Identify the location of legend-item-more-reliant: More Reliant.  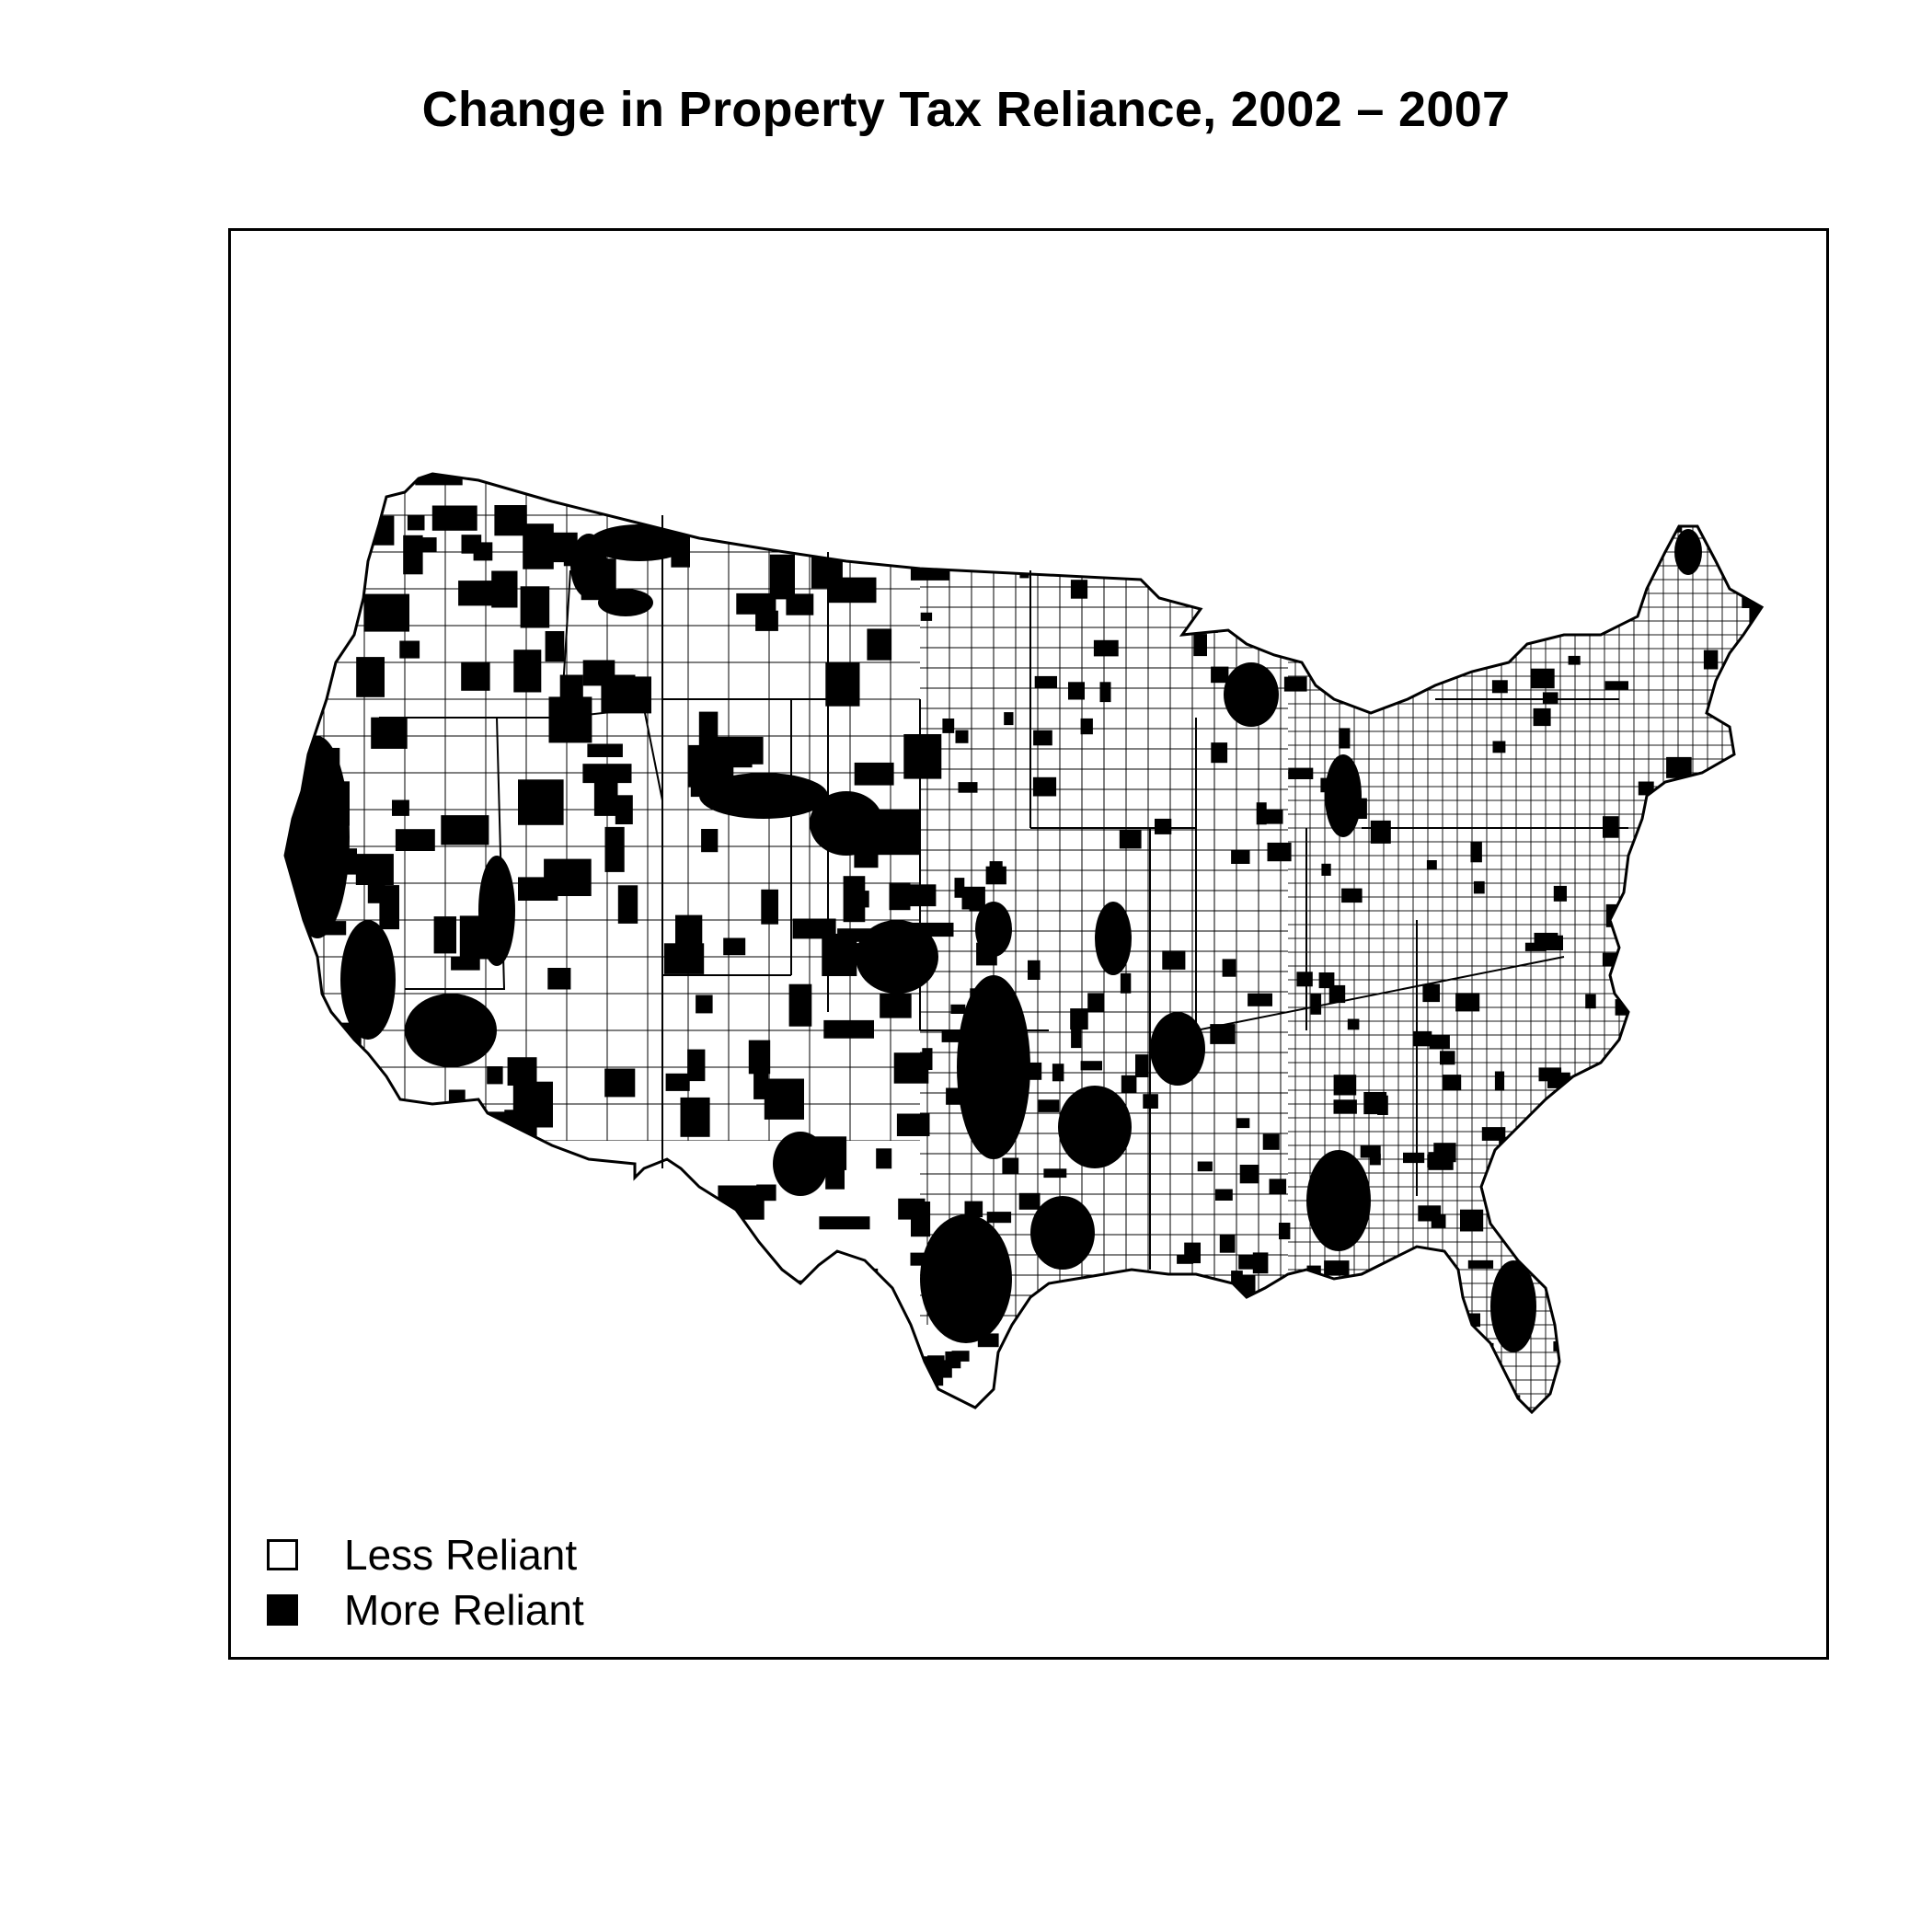
(425, 1610).